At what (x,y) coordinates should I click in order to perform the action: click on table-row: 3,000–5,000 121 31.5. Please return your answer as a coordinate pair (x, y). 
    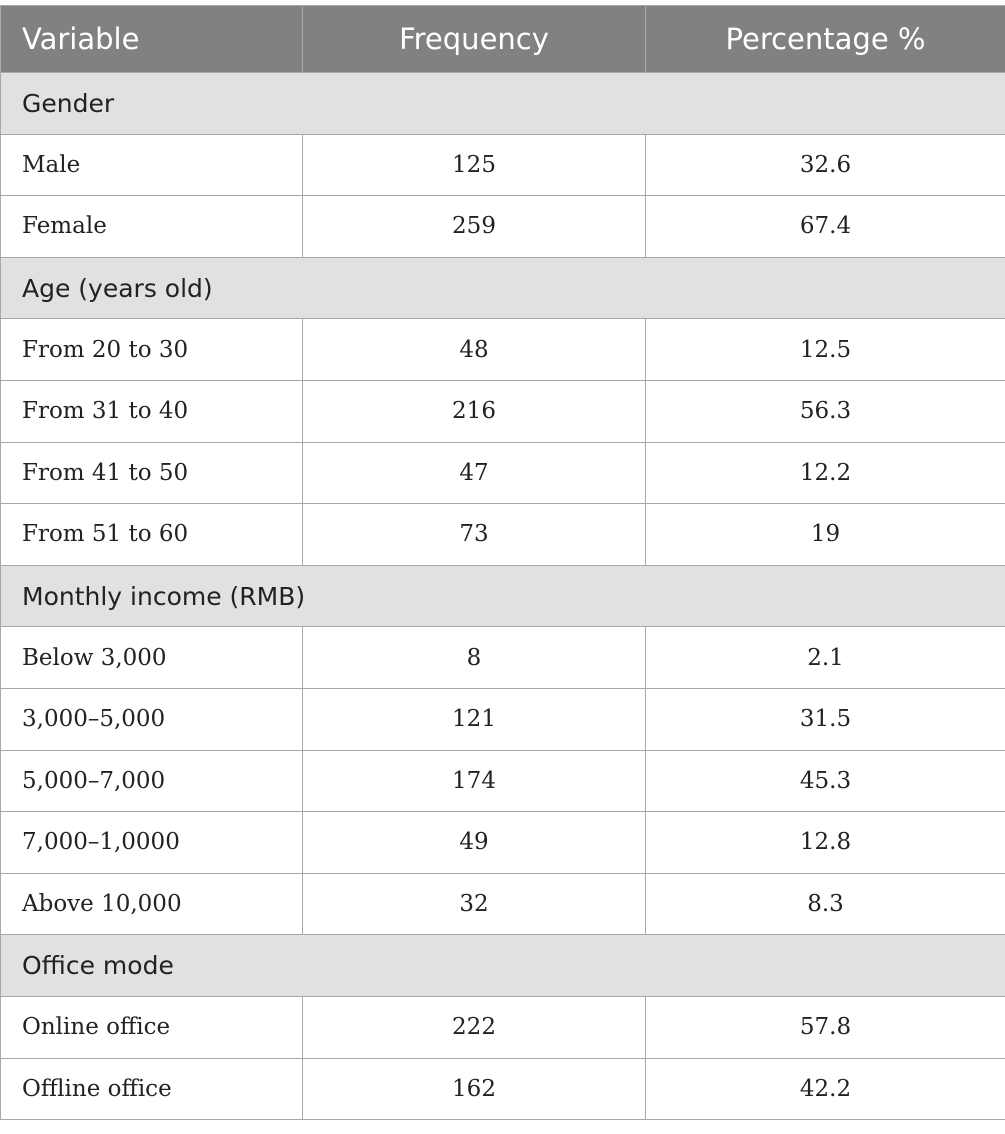
    Looking at the image, I should click on (502, 719).